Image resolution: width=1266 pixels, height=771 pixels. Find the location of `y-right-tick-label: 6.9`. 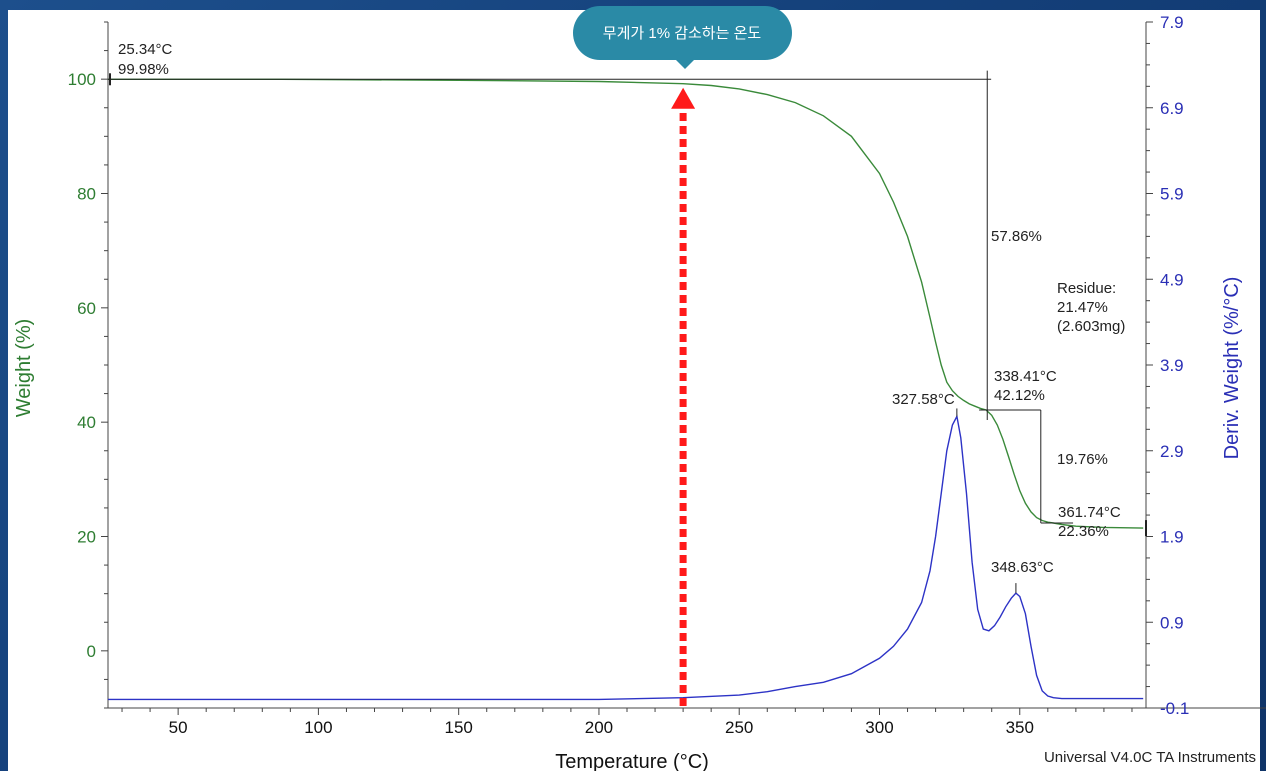

y-right-tick-label: 6.9 is located at coordinates (1172, 108).